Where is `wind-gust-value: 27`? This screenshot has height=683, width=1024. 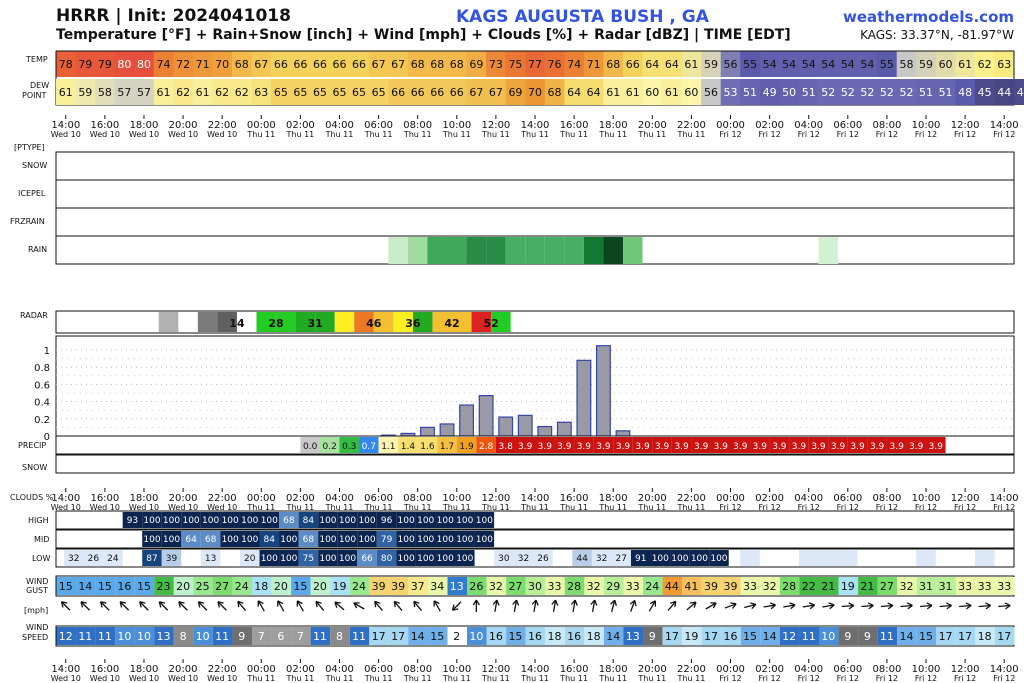 wind-gust-value: 27 is located at coordinates (515, 586).